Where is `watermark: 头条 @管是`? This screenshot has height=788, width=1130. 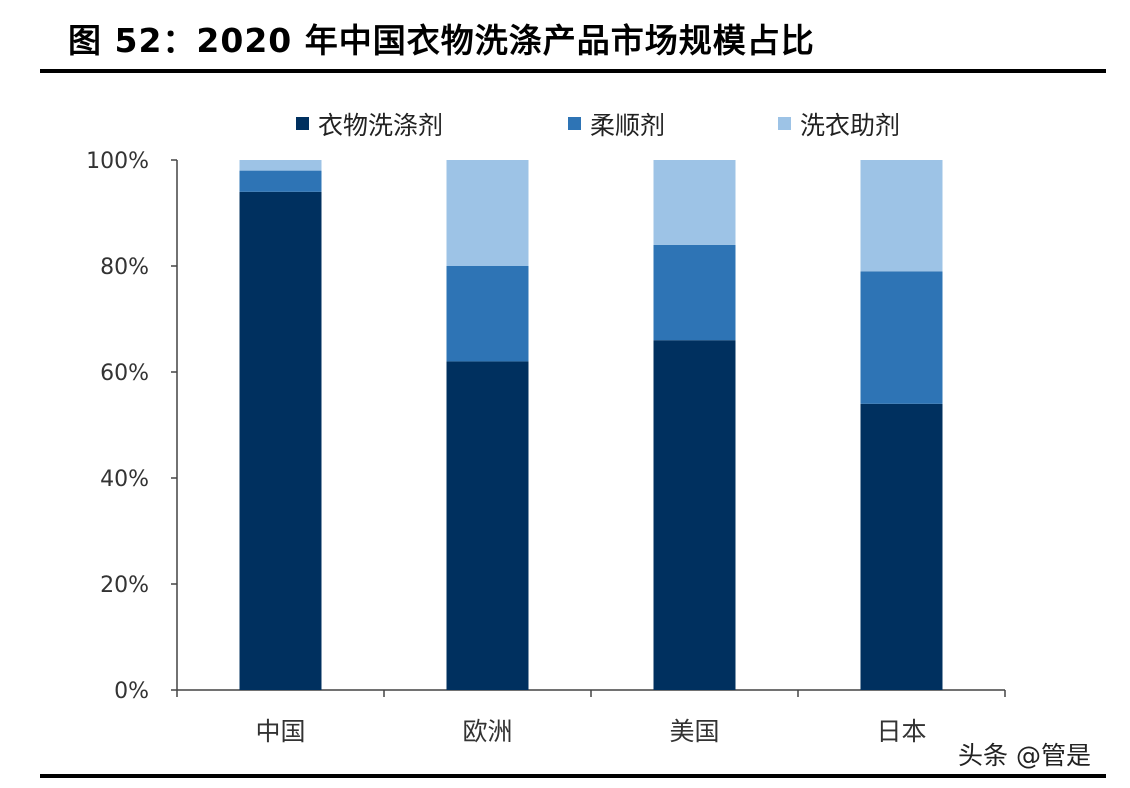
watermark: 头条 @管是 is located at coordinates (1024, 755).